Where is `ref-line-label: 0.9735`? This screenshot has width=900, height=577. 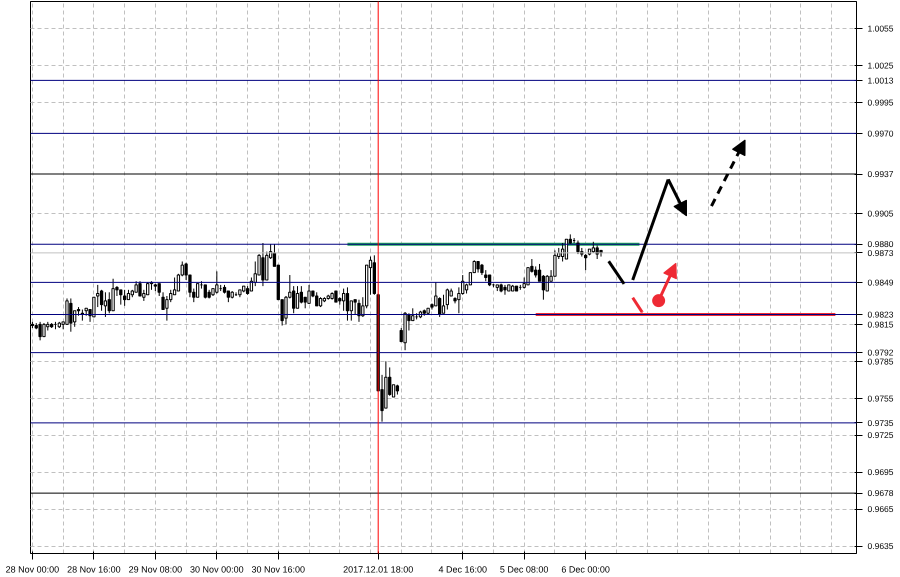
ref-line-label: 0.9735 is located at coordinates (881, 423).